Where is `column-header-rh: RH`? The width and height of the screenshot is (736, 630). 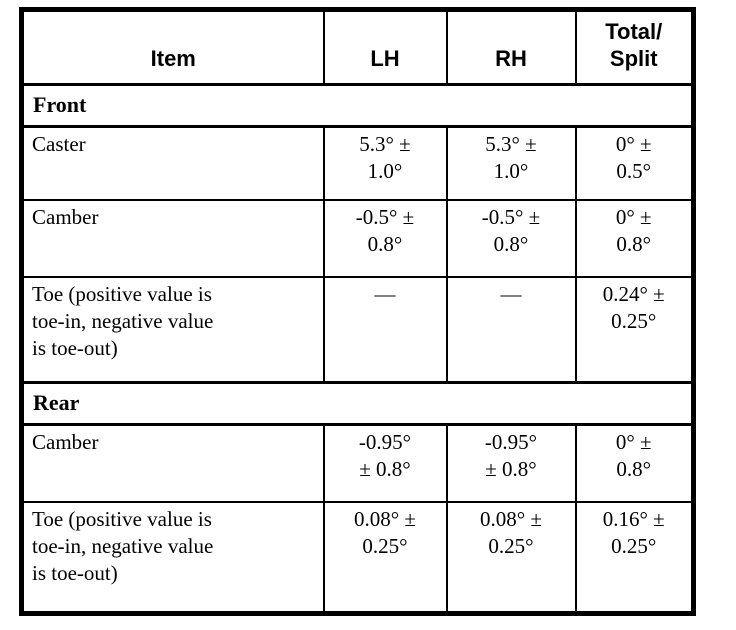 column-header-rh: RH is located at coordinates (511, 47).